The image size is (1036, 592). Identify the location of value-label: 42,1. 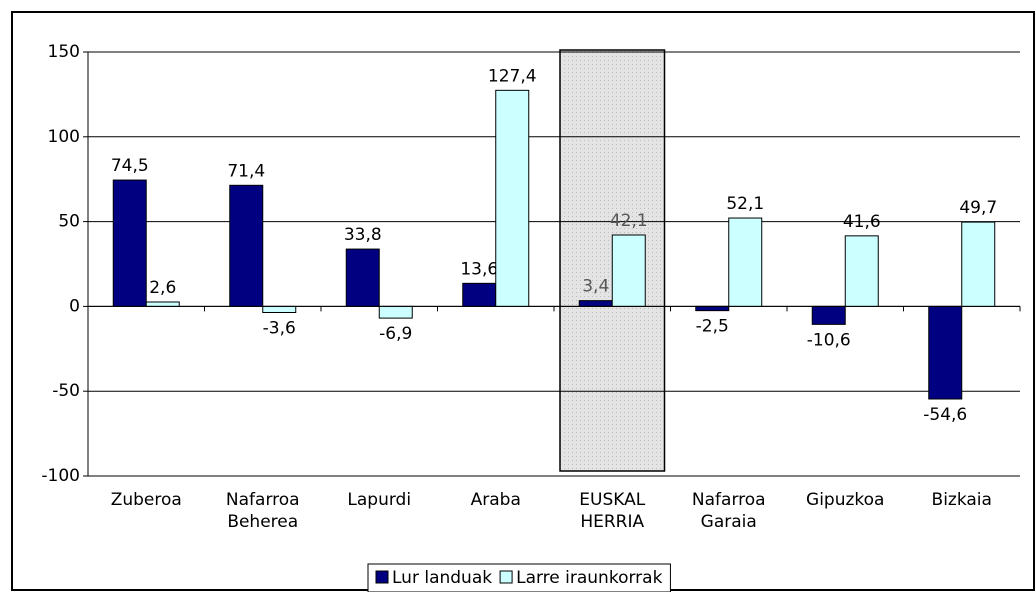
(629, 221).